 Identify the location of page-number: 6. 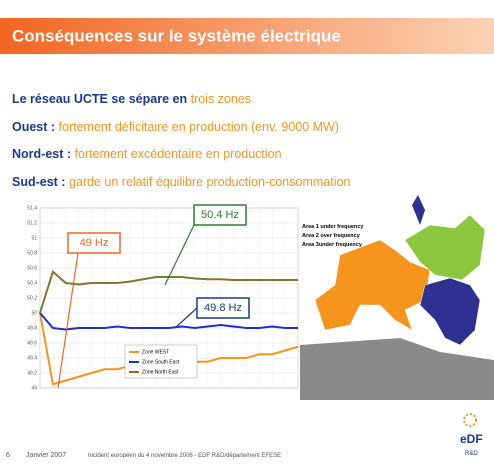
(8, 455).